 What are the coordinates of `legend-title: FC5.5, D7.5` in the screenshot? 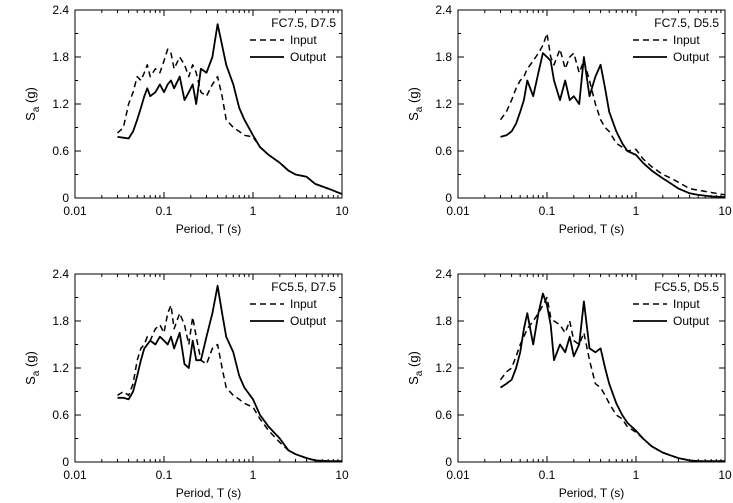 It's located at (303, 287).